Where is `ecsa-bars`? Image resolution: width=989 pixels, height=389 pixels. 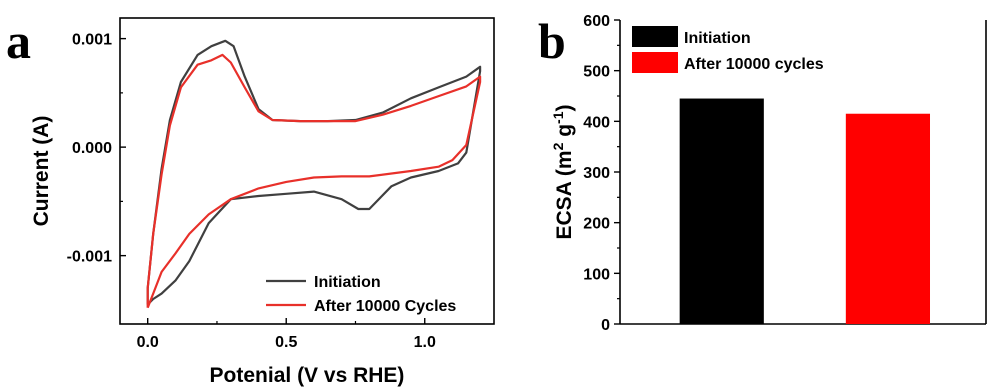
ecsa-bars is located at coordinates (805, 211).